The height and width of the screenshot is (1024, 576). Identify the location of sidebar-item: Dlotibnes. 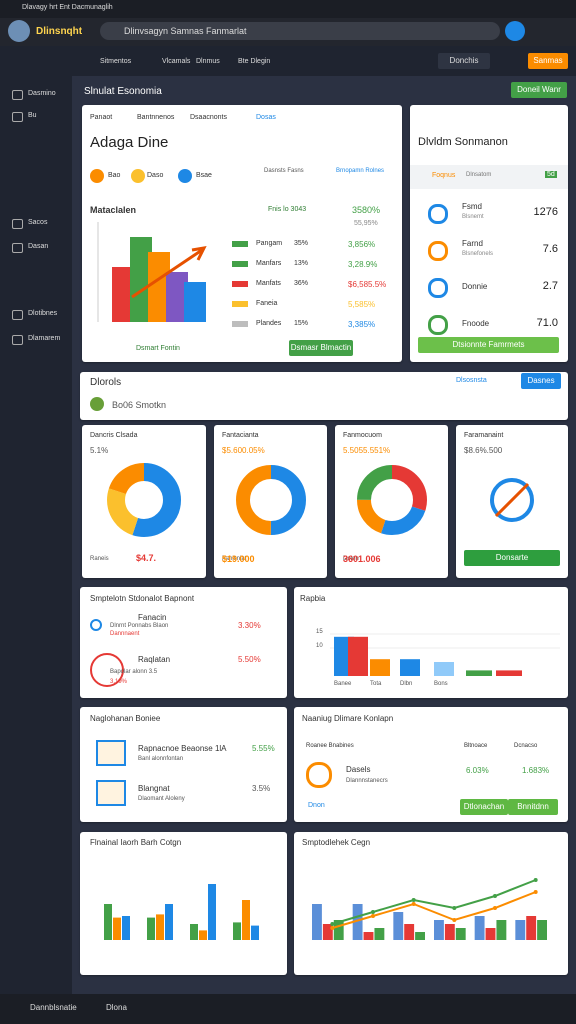
(43, 313).